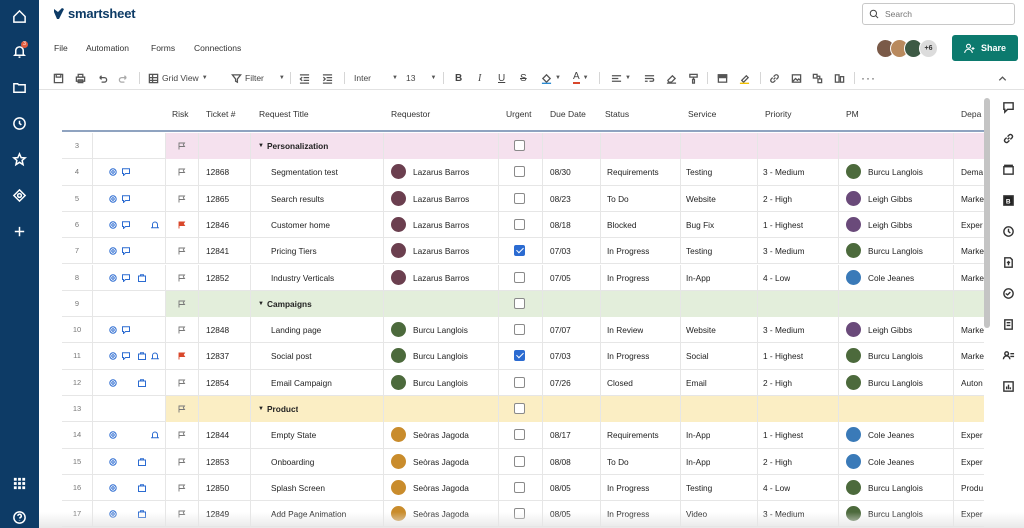  What do you see at coordinates (77, 303) in the screenshot?
I see `row-number: 9` at bounding box center [77, 303].